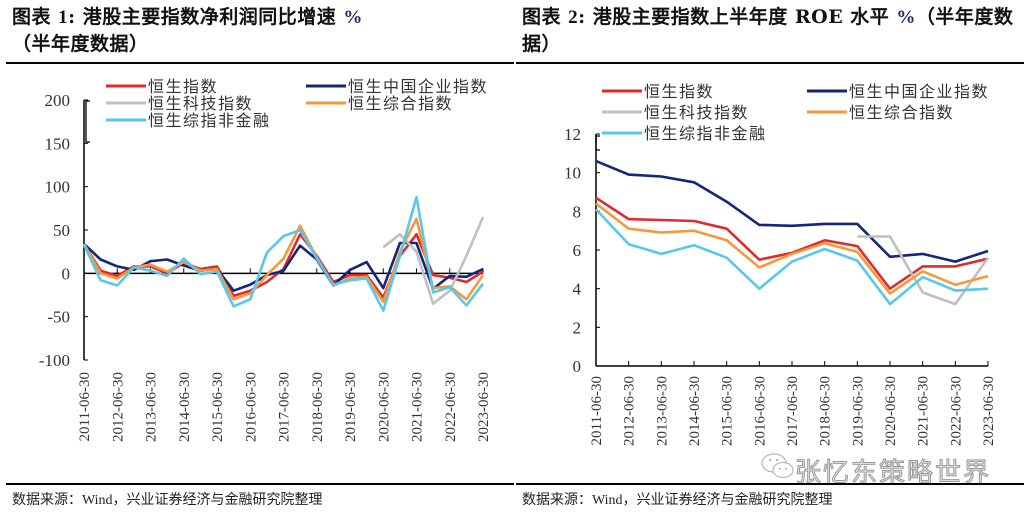 This screenshot has width=1031, height=515. I want to click on chart1-title-rule, so click(260, 63).